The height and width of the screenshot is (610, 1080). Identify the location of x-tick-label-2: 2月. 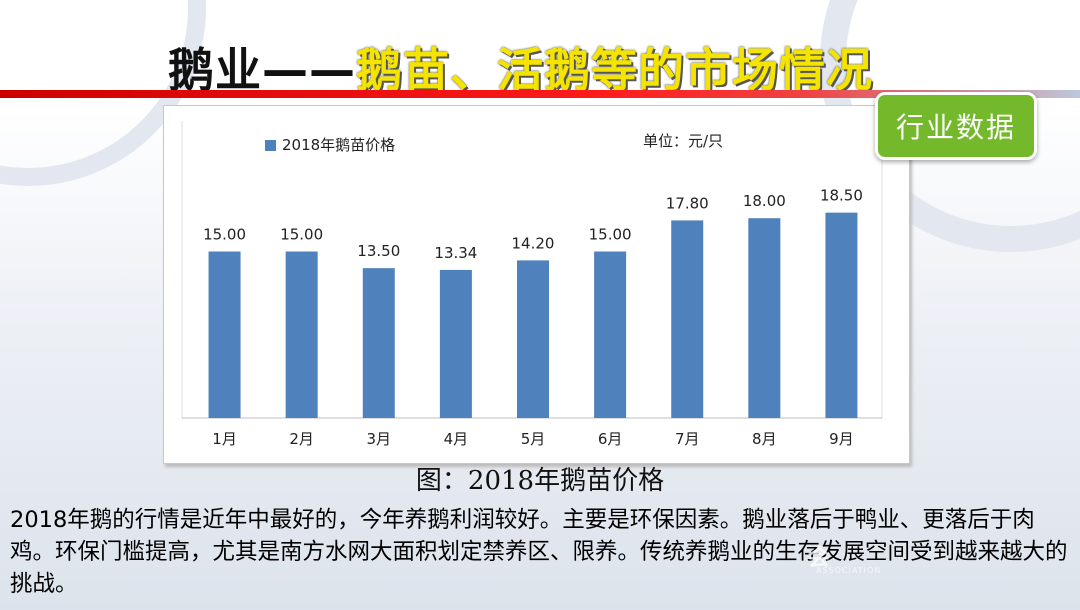
(301, 439).